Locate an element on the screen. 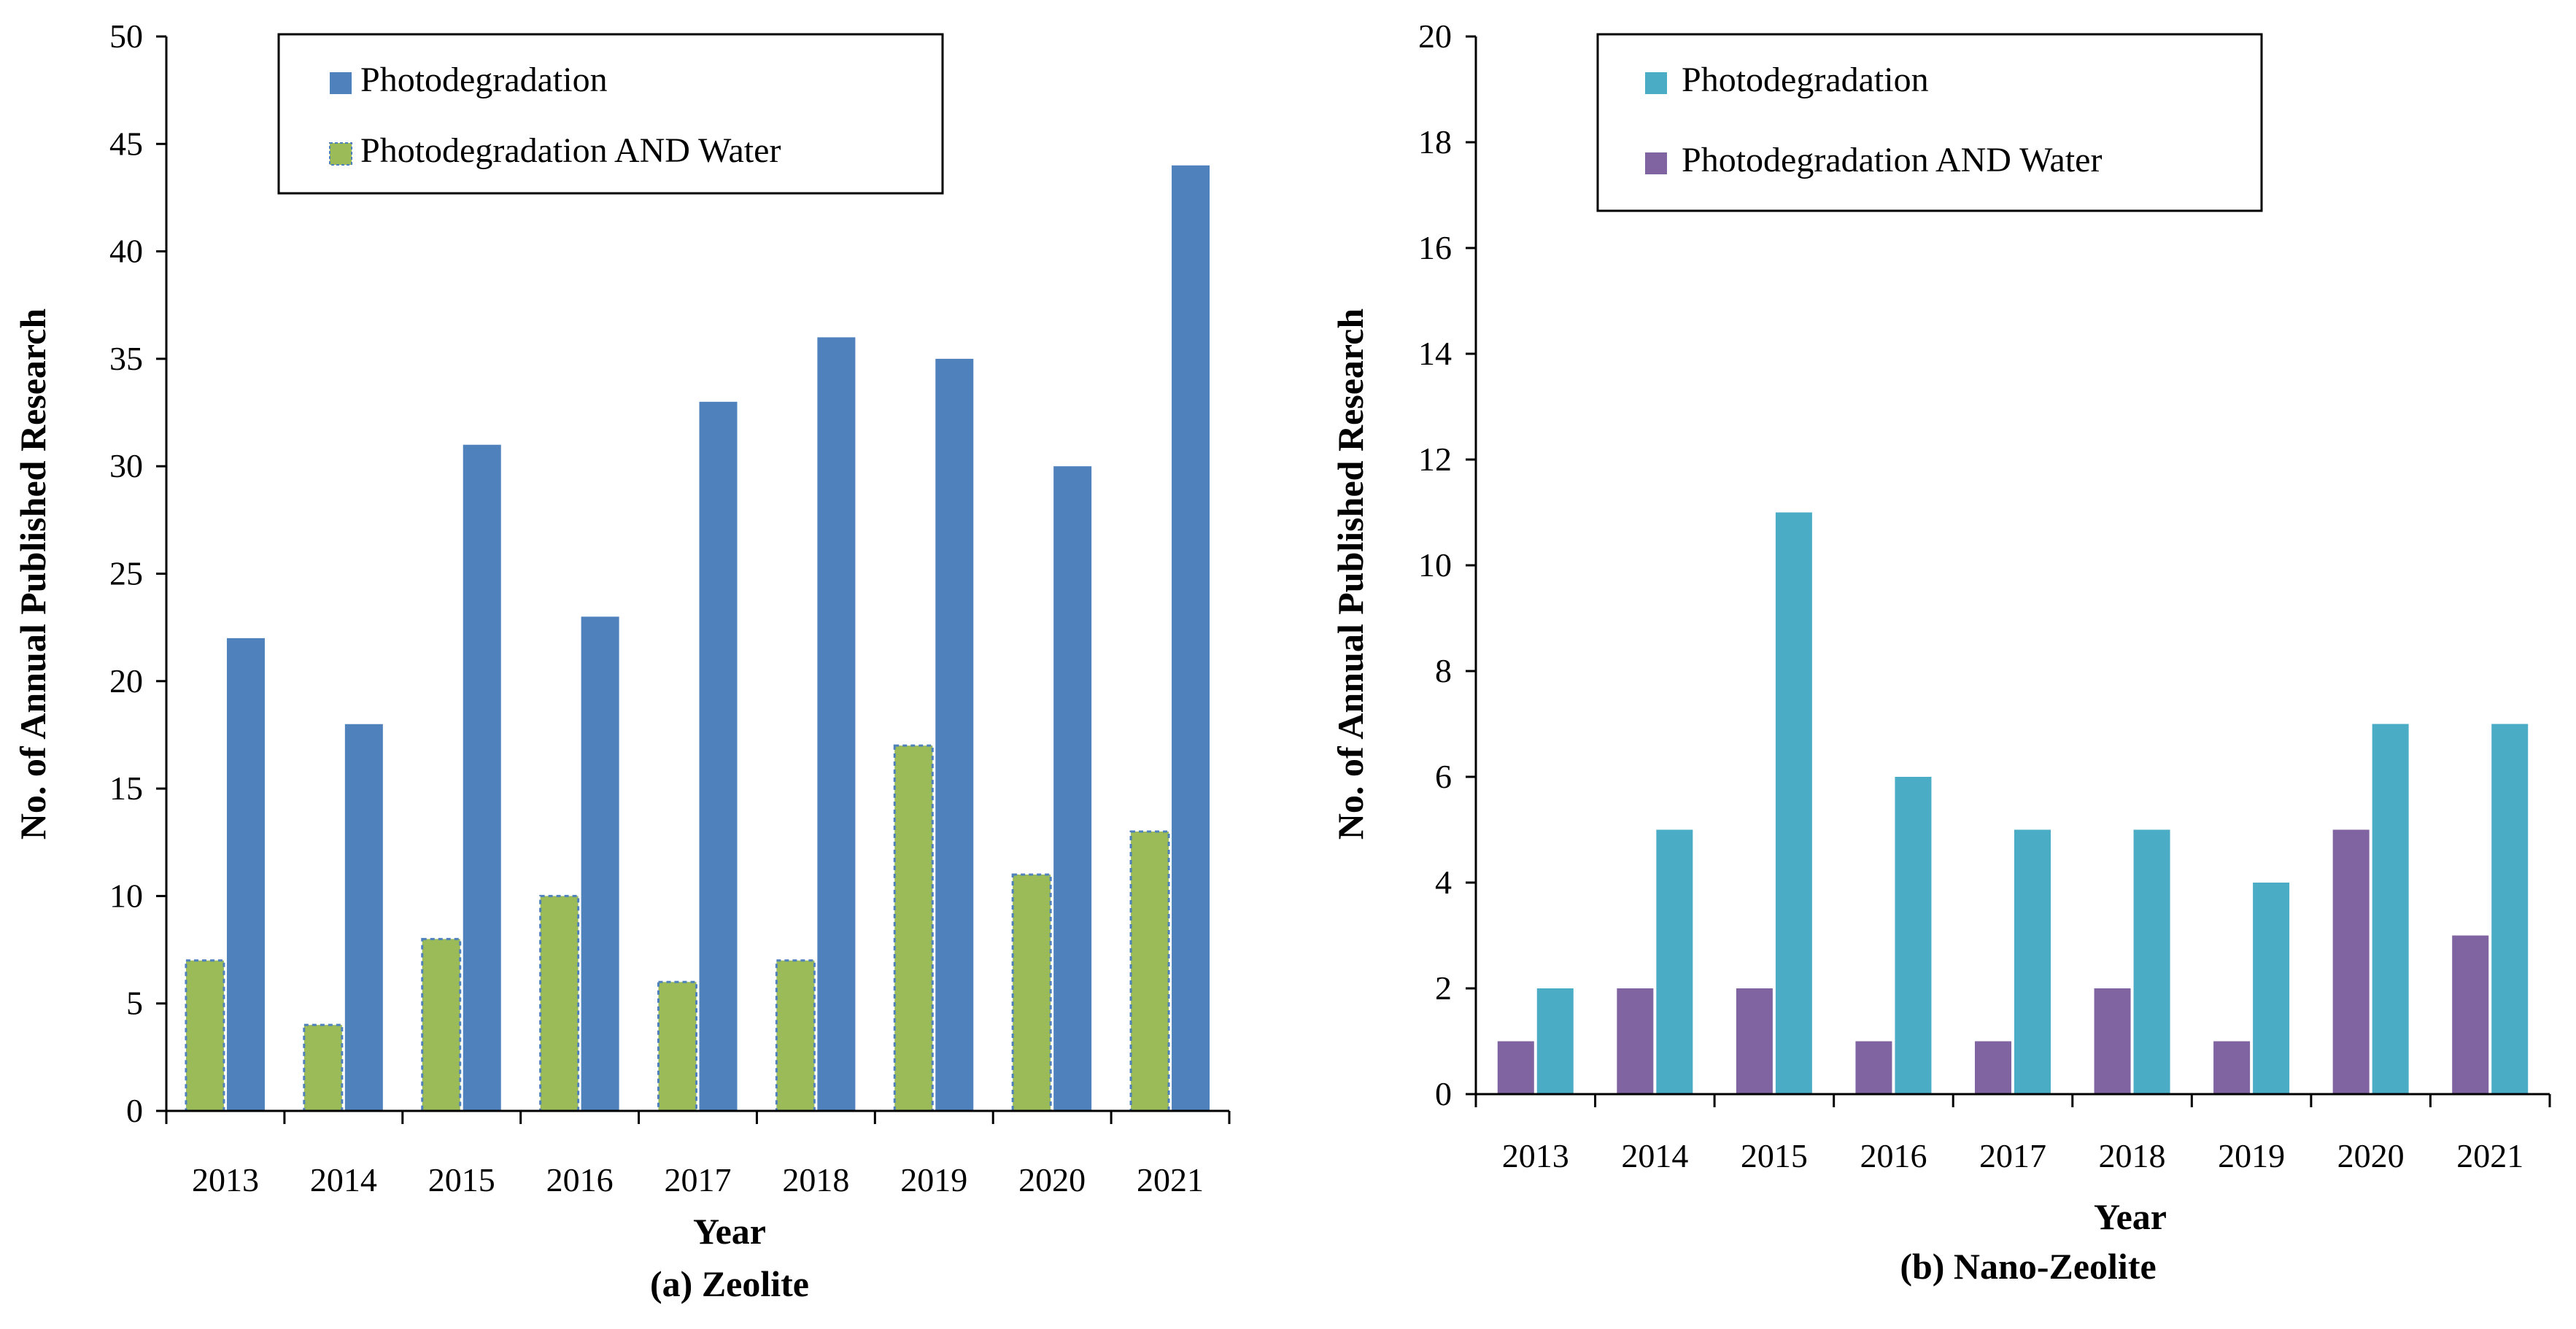  y-tick-label: 35 is located at coordinates (126, 358).